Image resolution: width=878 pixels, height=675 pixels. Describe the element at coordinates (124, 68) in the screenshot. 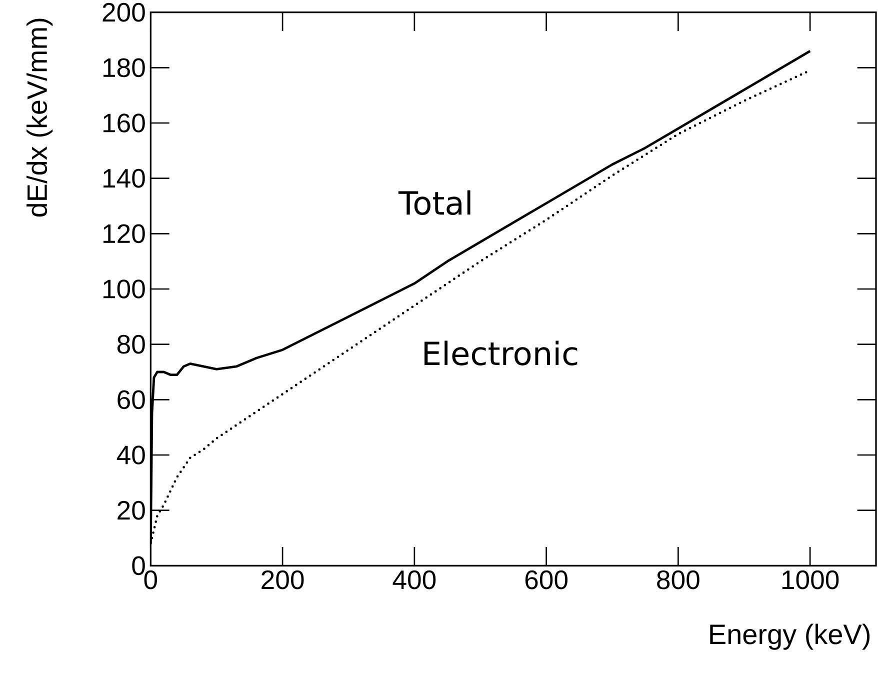

I see `y-tick-label: 180` at that location.